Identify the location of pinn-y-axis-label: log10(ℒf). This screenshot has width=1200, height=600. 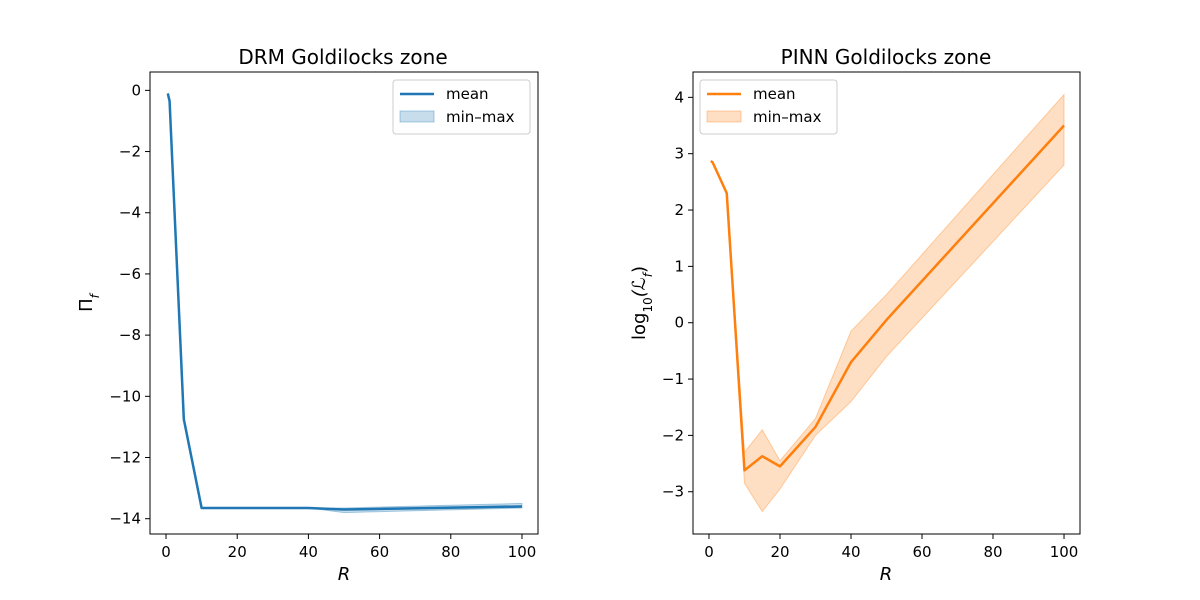
(642, 303).